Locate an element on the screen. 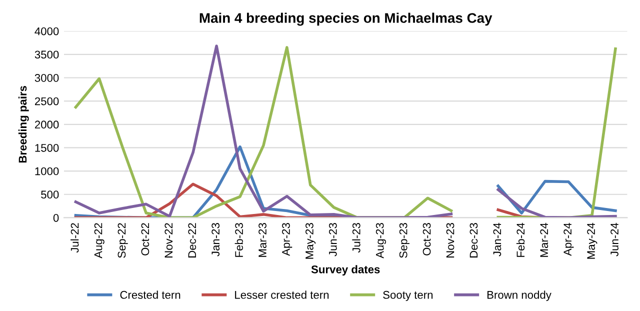 This screenshot has width=640, height=311. x-tick-label: Sep-23 is located at coordinates (404, 240).